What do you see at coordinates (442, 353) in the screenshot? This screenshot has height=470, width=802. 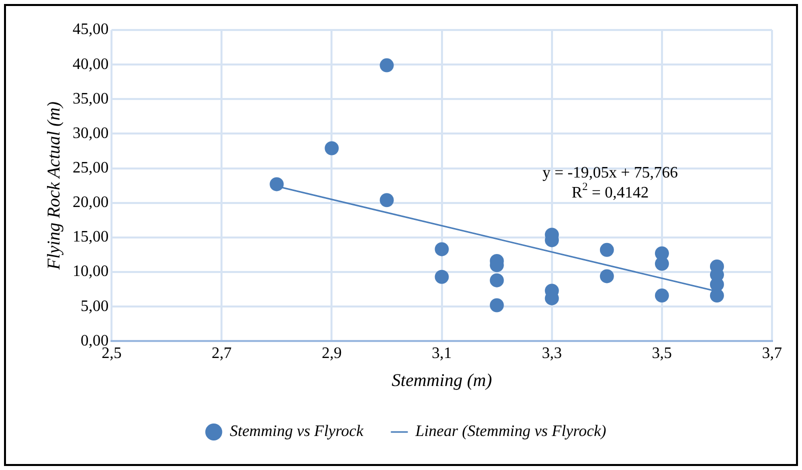 I see `x-tick-label: 3,1` at bounding box center [442, 353].